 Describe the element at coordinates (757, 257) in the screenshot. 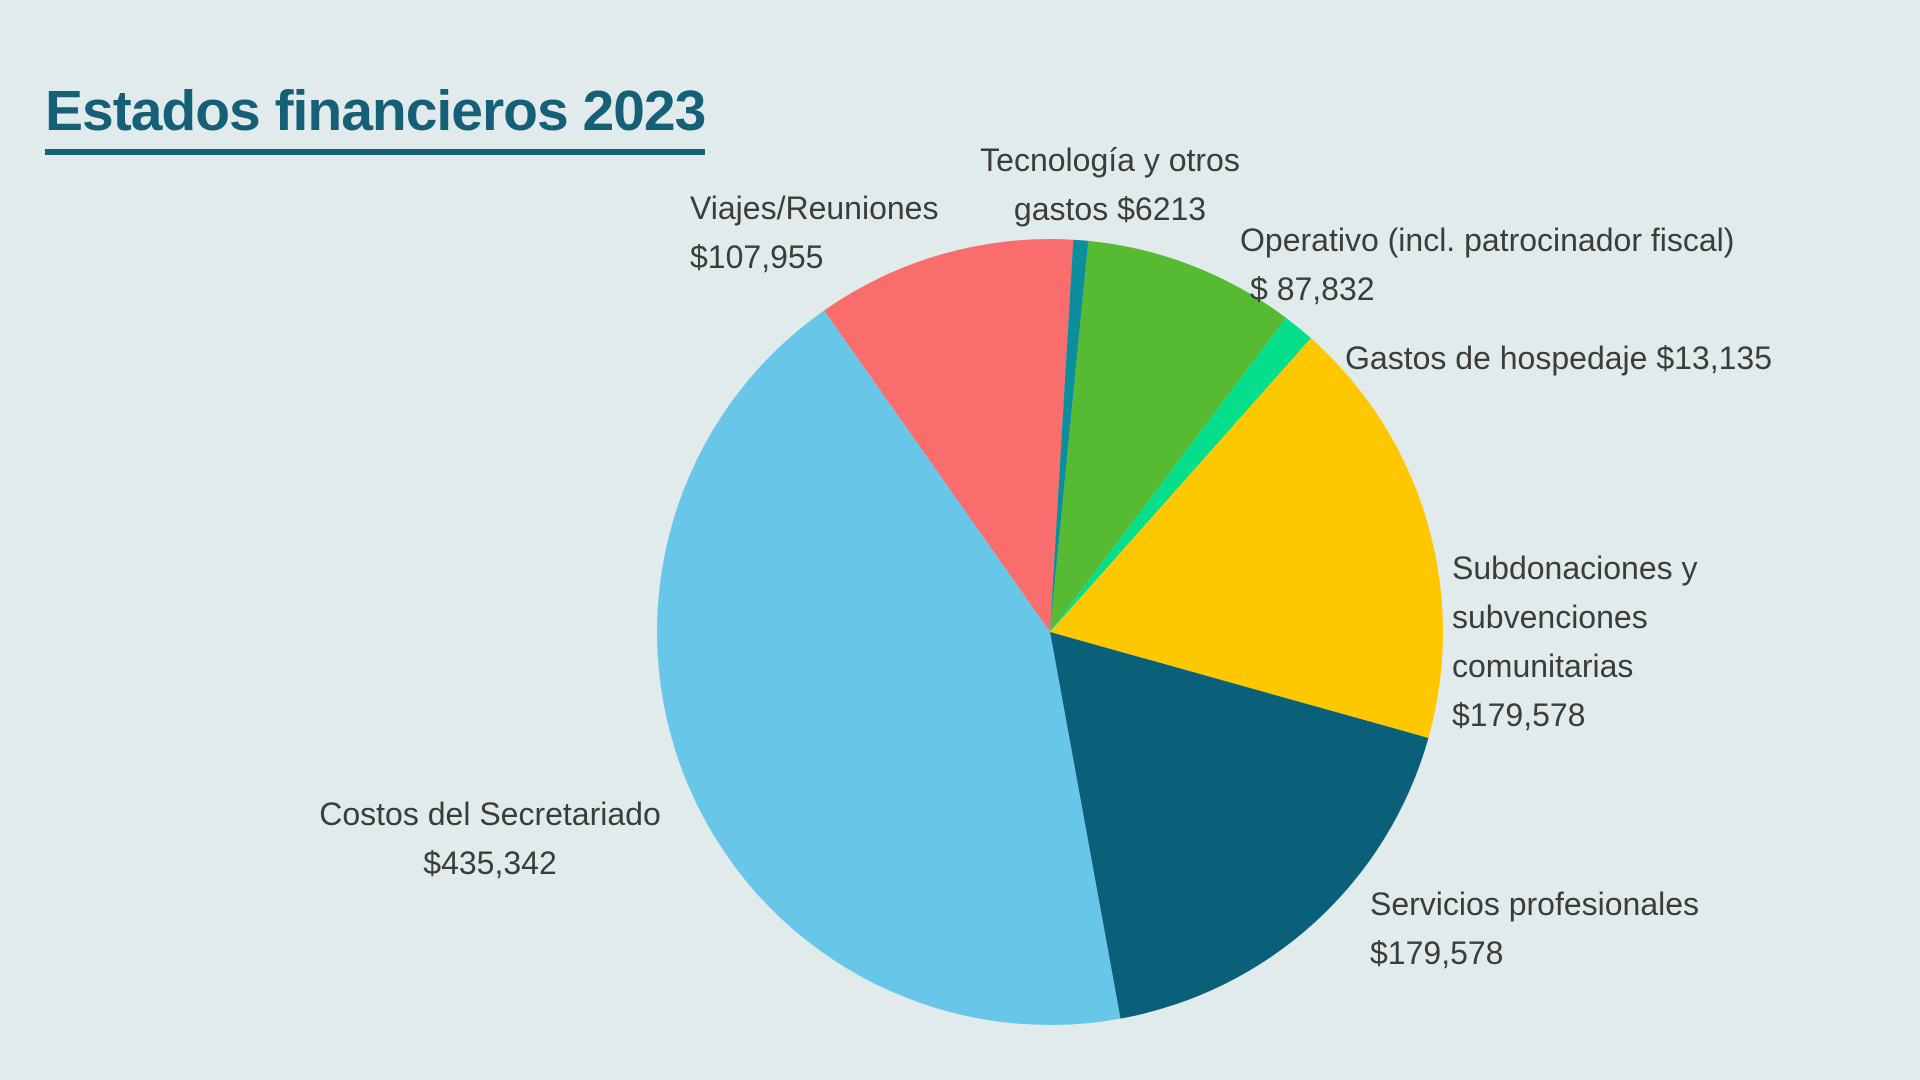

I see `label-line: $107,955` at that location.